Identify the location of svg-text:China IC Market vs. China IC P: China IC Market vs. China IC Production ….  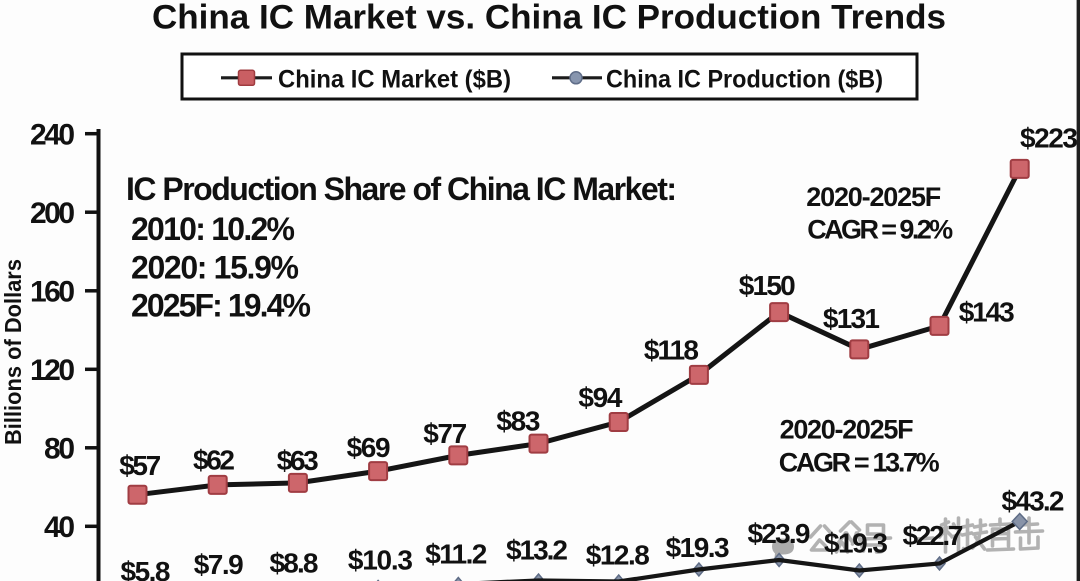
(549, 18).